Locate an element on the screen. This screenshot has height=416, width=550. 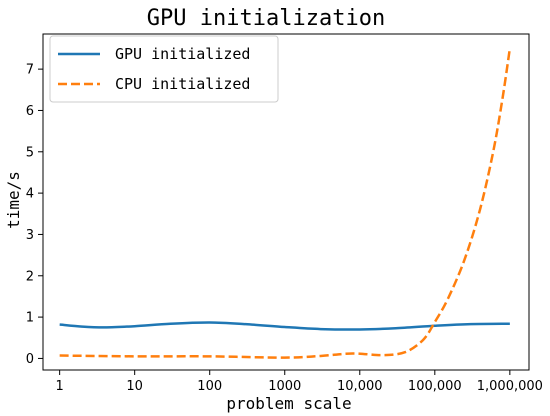
legend-label-gpu: GPU initialized is located at coordinates (182, 54).